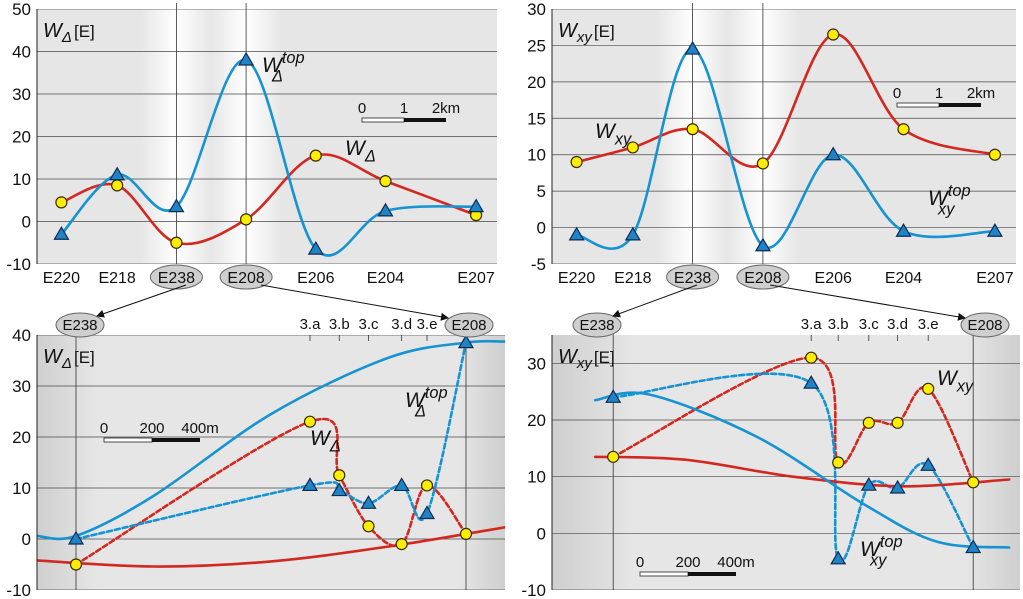 The height and width of the screenshot is (599, 1023). I want to click on scalebar-bottom-right-black, so click(712, 574).